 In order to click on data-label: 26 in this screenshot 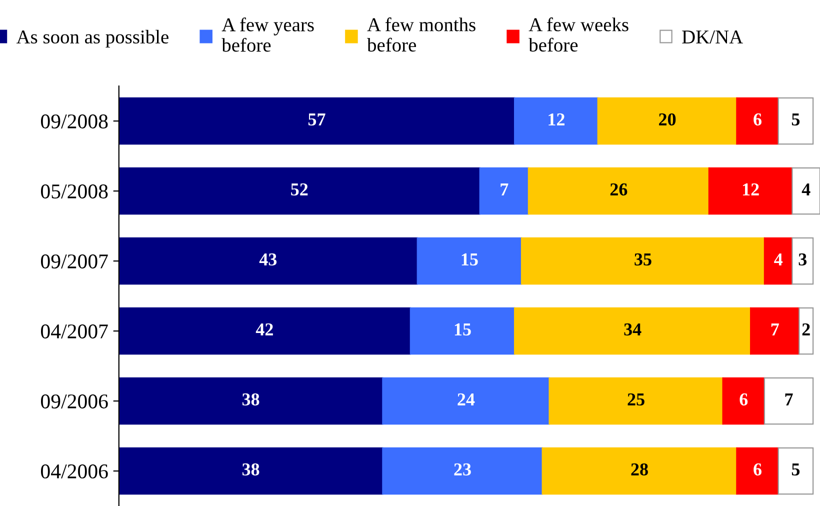, I will do `click(619, 189)`.